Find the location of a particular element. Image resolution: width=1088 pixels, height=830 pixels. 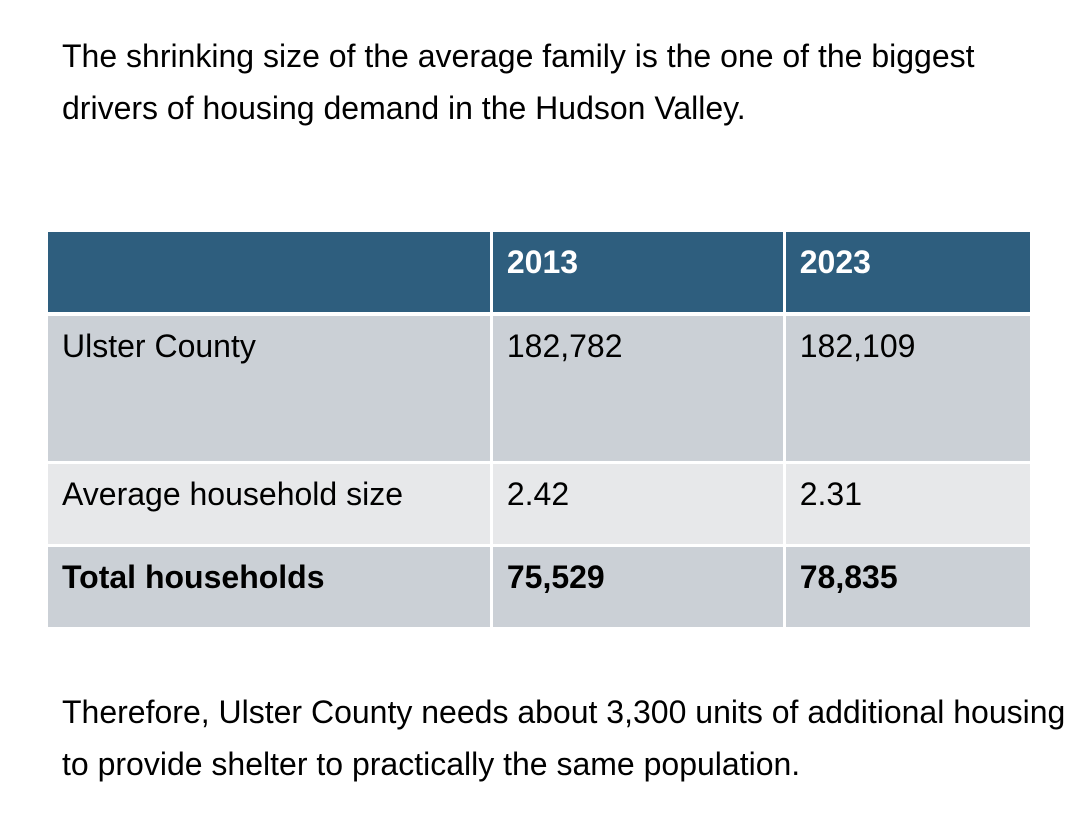

cell-2023: 182,109 is located at coordinates (906, 387).